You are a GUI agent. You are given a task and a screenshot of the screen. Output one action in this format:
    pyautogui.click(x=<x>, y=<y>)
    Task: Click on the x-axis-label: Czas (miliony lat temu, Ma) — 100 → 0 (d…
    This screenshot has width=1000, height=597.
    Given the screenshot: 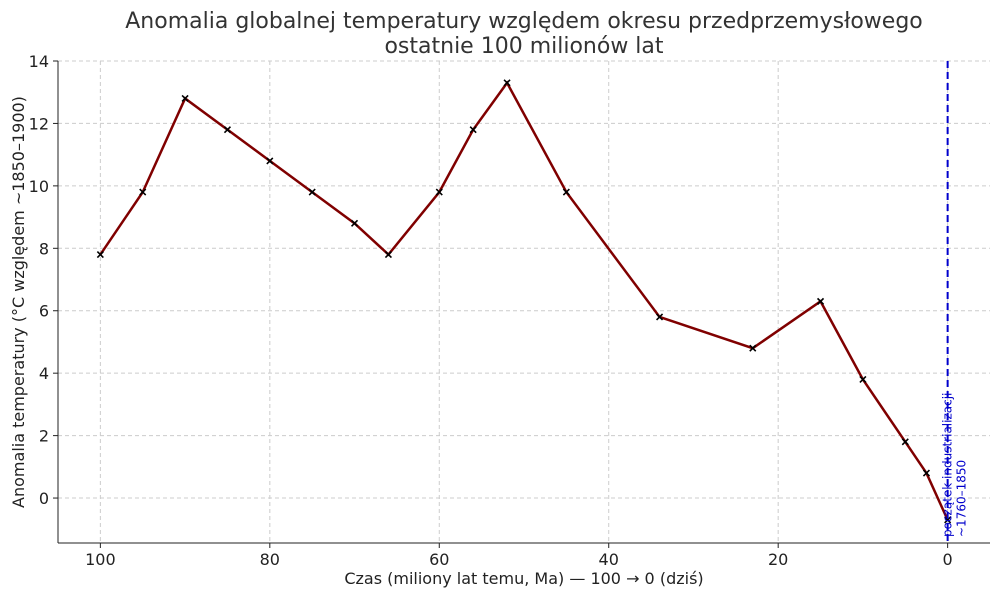 What is the action you would take?
    pyautogui.click(x=523, y=578)
    